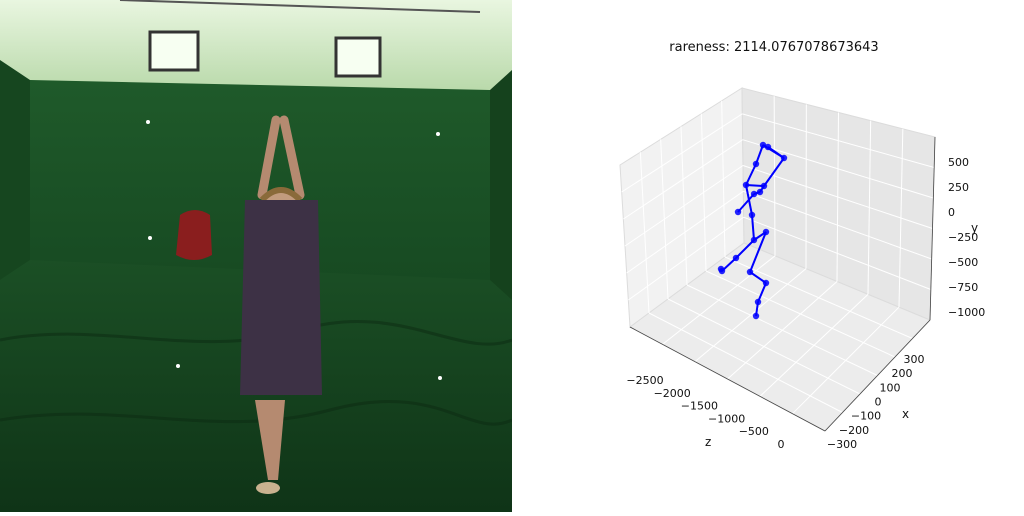  What do you see at coordinates (754, 431) in the screenshot?
I see `z-tick-label: −500` at bounding box center [754, 431].